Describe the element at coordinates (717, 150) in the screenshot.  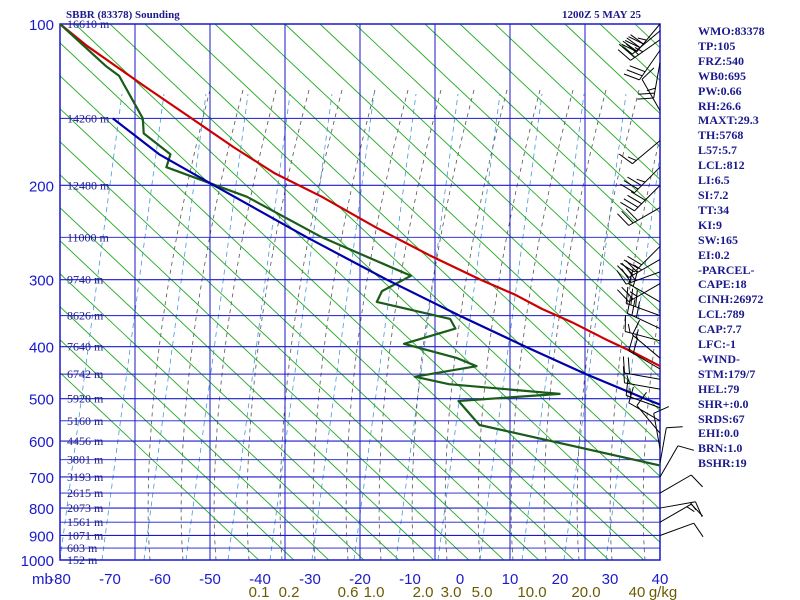
I see `index-item: L57:5.7` at that location.